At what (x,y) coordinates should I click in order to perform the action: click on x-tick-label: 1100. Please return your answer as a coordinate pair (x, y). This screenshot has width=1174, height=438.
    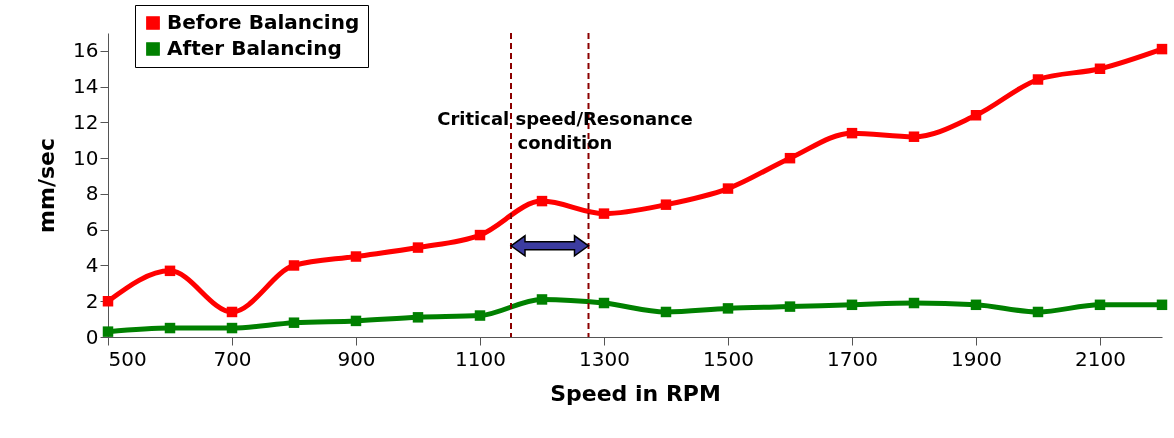
    Looking at the image, I should click on (480, 358).